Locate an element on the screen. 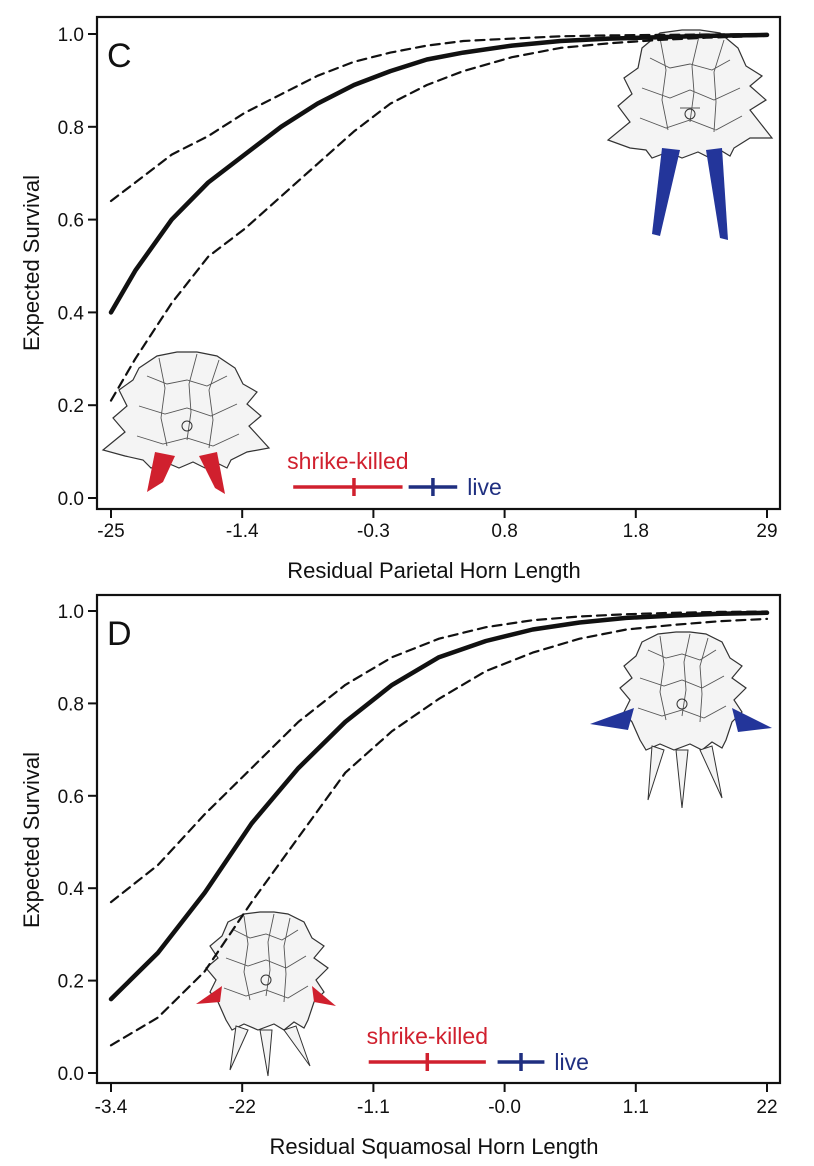  x-tick-label: 1.8 is located at coordinates (636, 531).